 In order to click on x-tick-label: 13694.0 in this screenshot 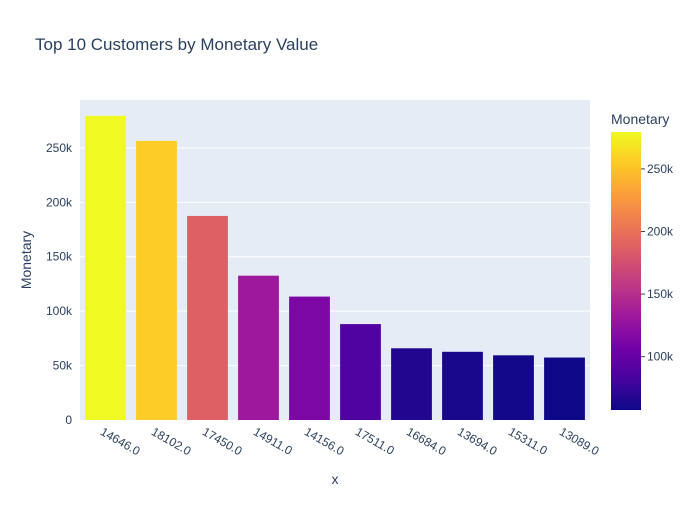, I will do `click(477, 441)`.